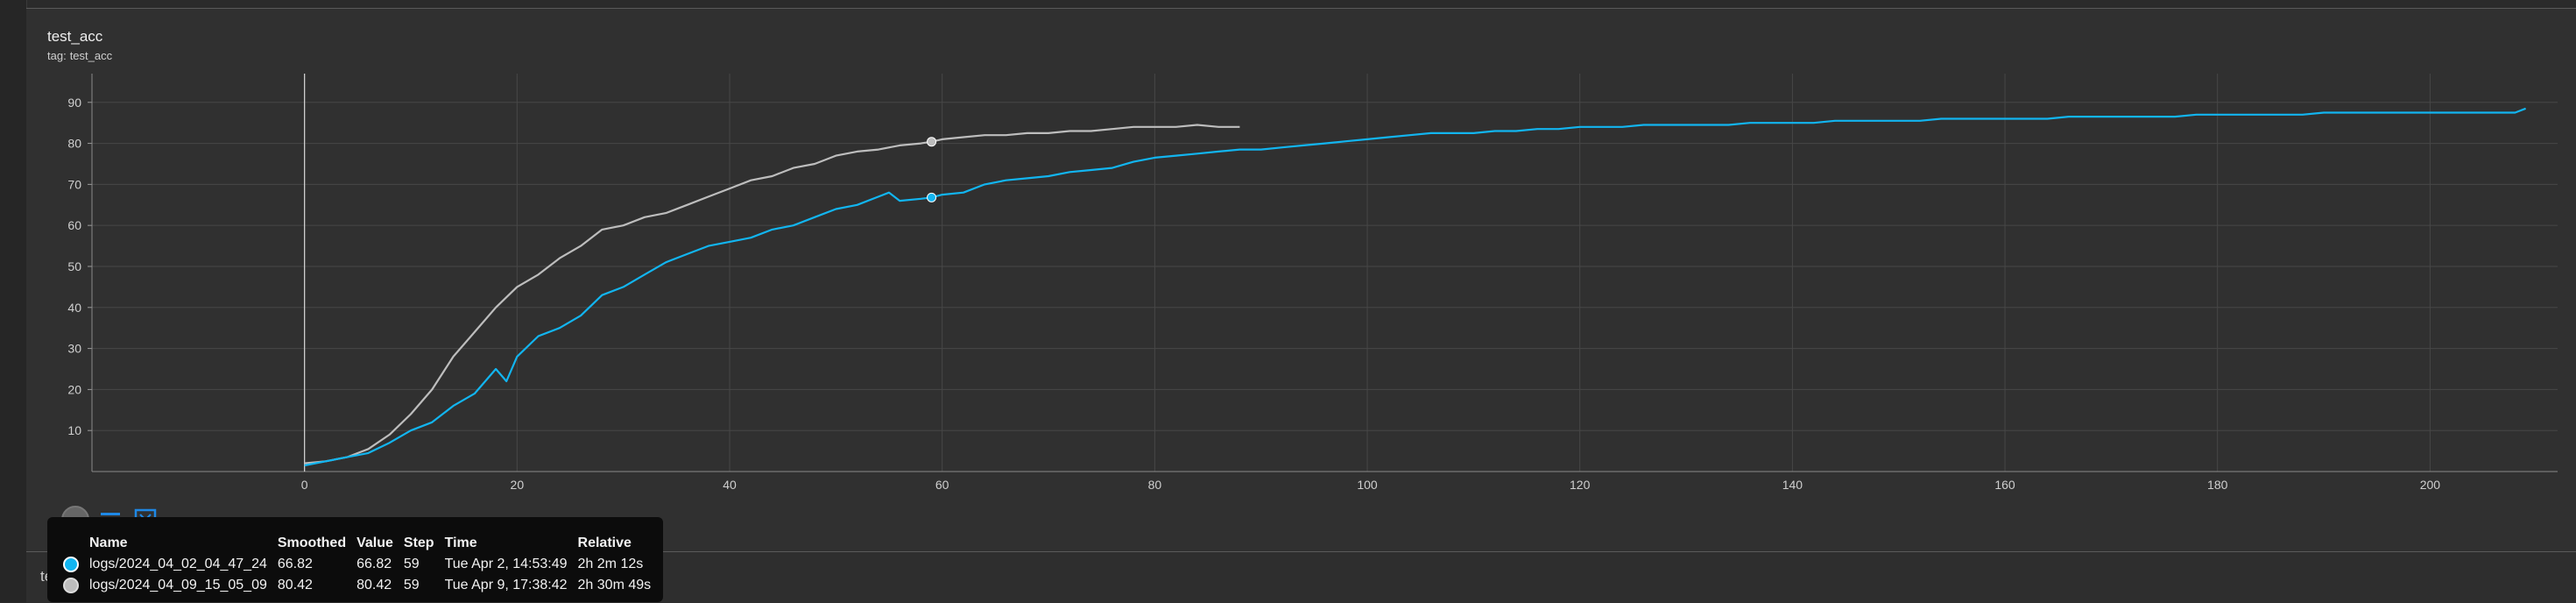  Describe the element at coordinates (730, 485) in the screenshot. I see `x-tick-label: 40` at that location.